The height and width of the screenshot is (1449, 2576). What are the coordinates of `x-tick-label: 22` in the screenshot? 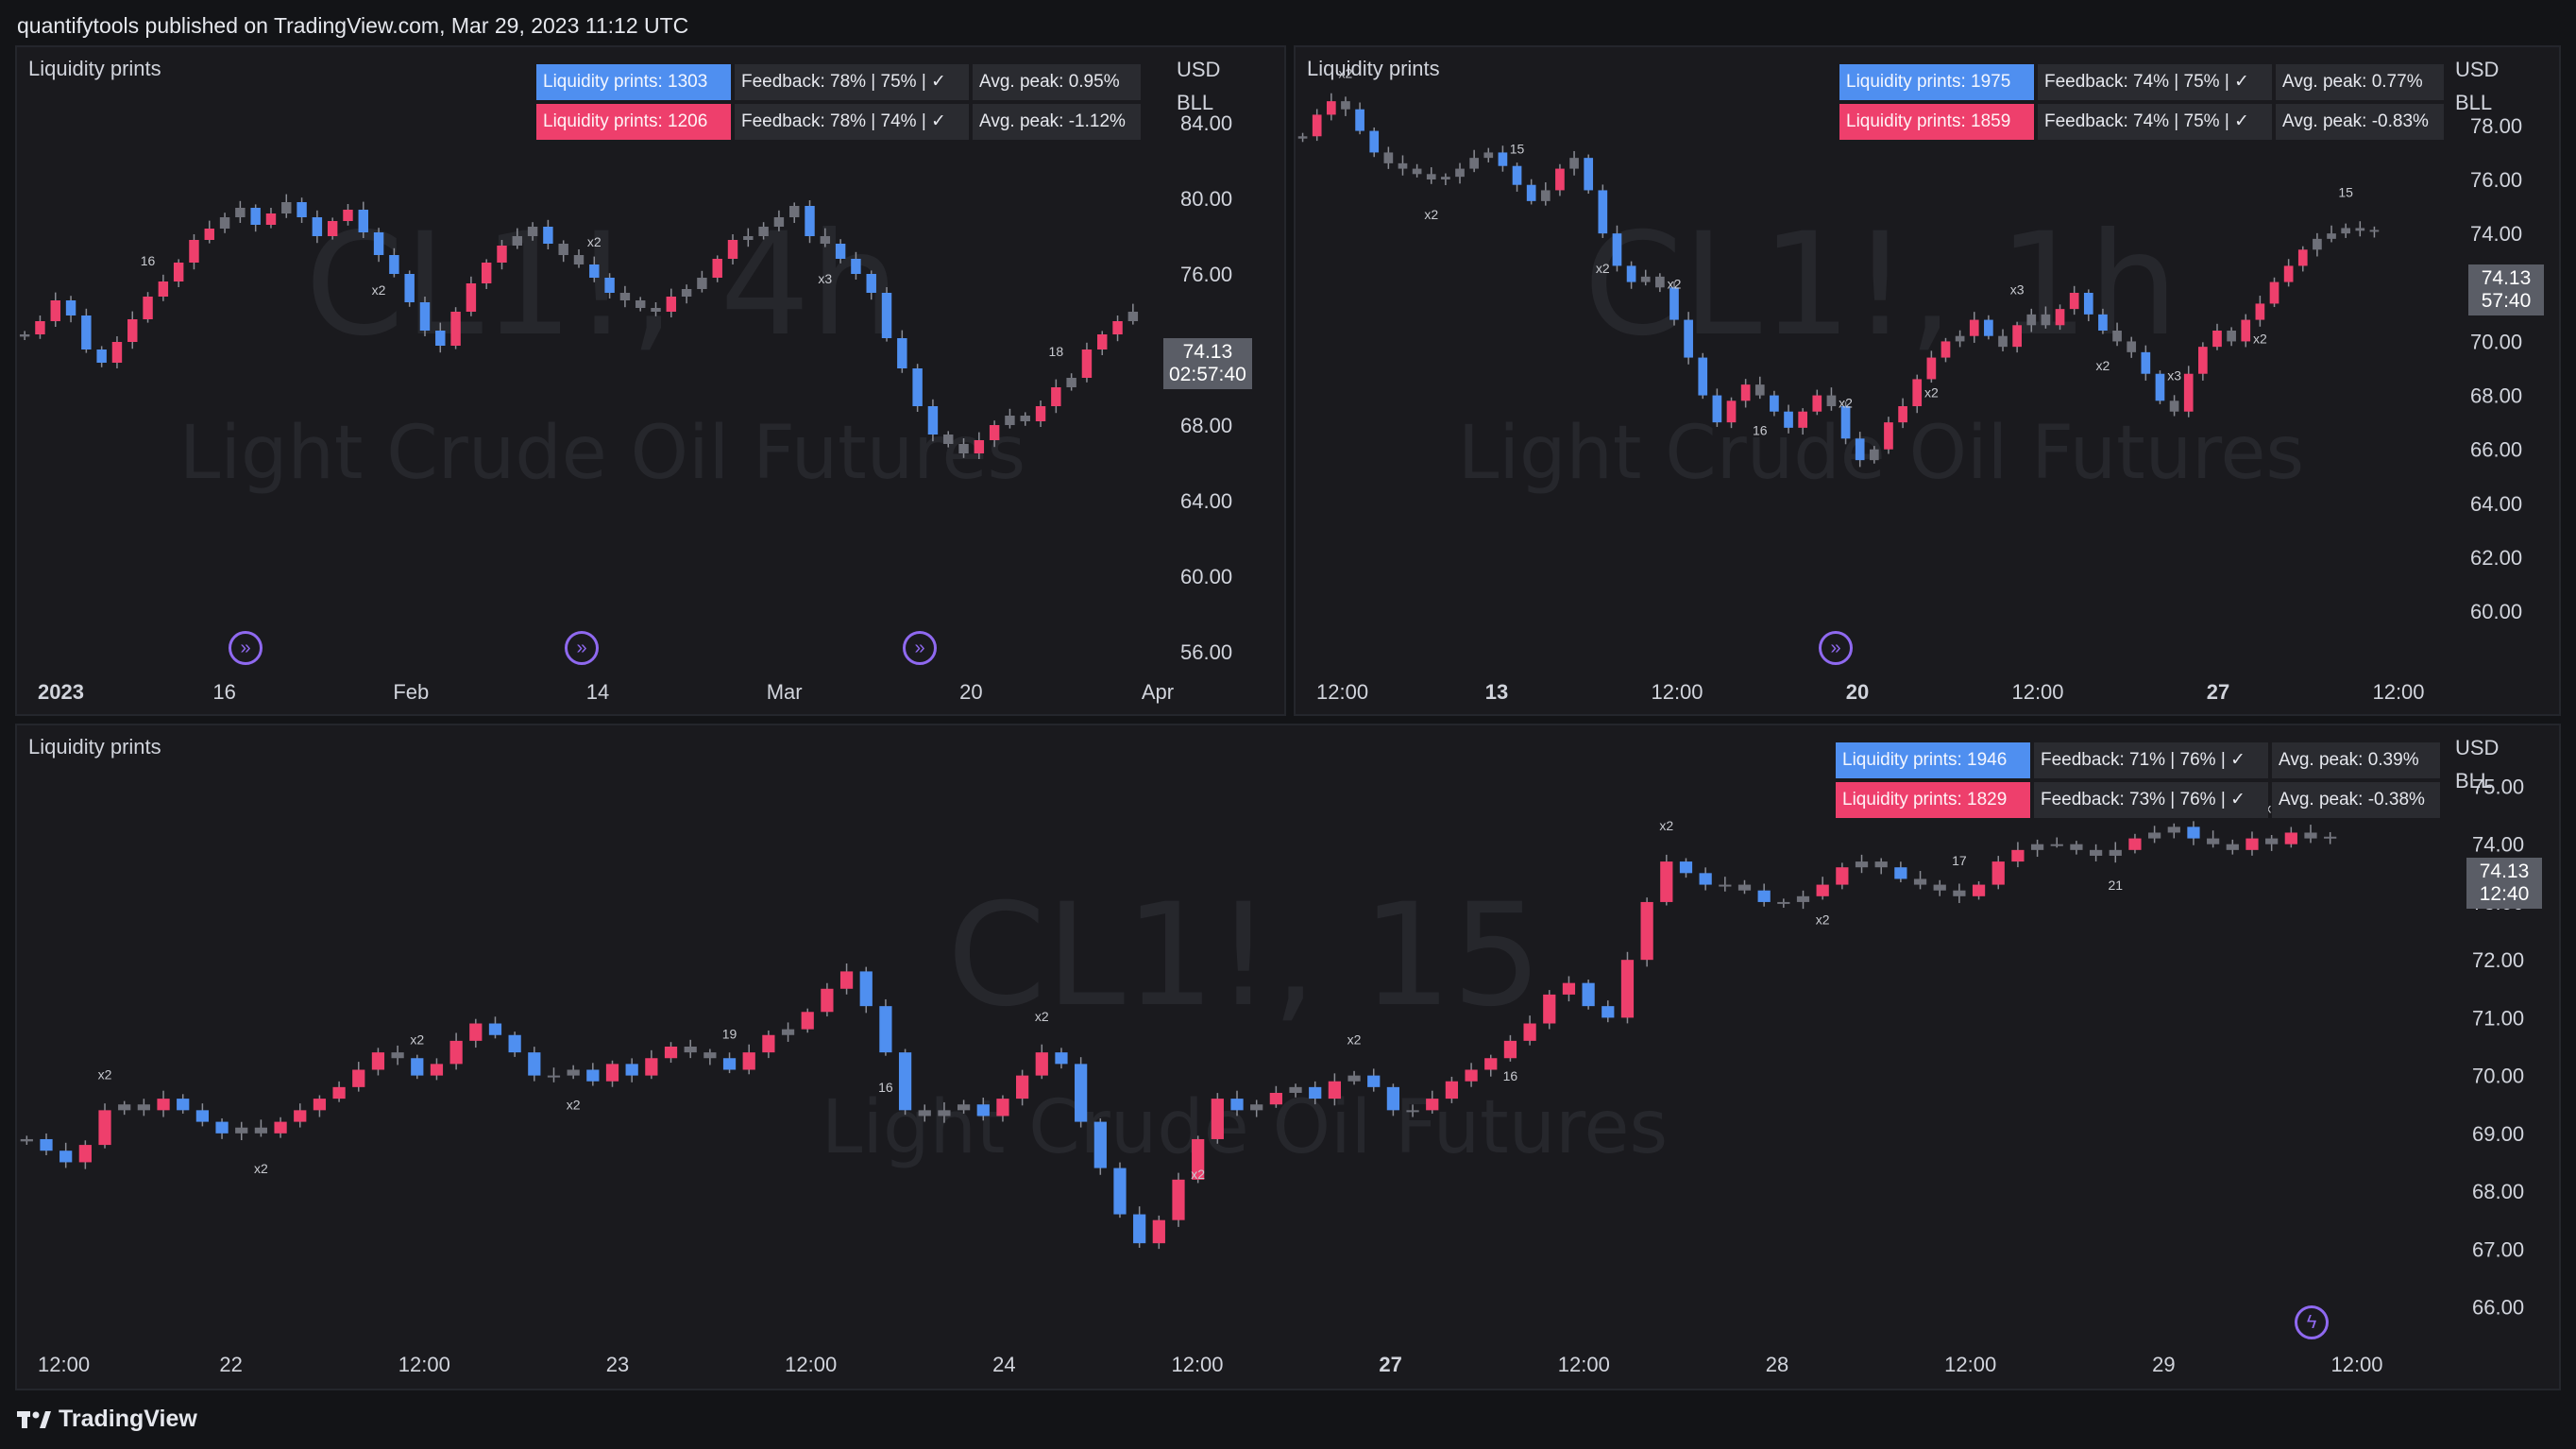 It's located at (230, 1364).